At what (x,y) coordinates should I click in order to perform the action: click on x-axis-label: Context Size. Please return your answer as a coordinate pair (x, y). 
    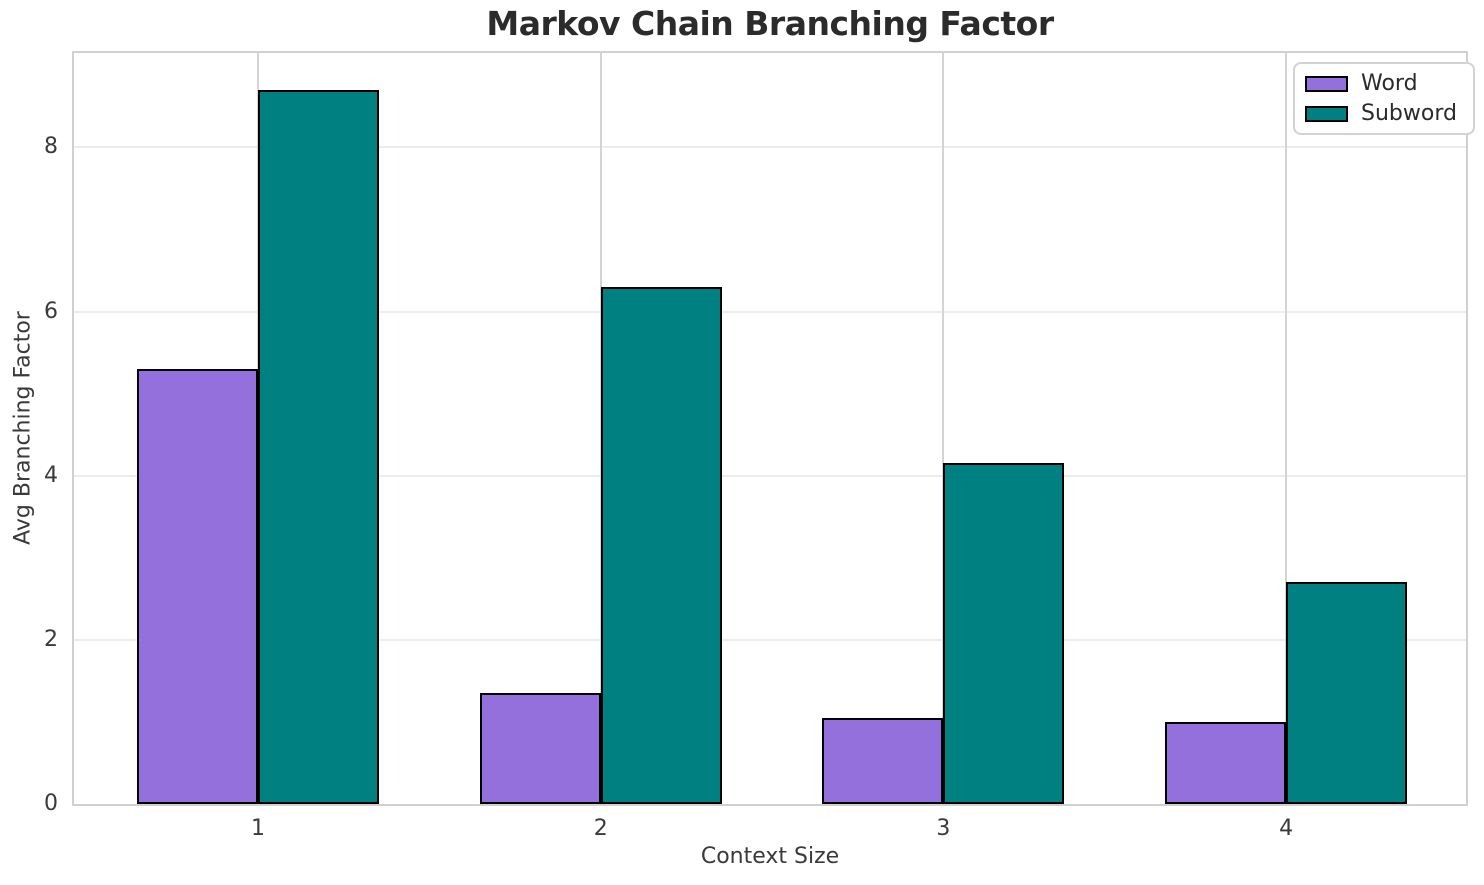
    Looking at the image, I should click on (770, 856).